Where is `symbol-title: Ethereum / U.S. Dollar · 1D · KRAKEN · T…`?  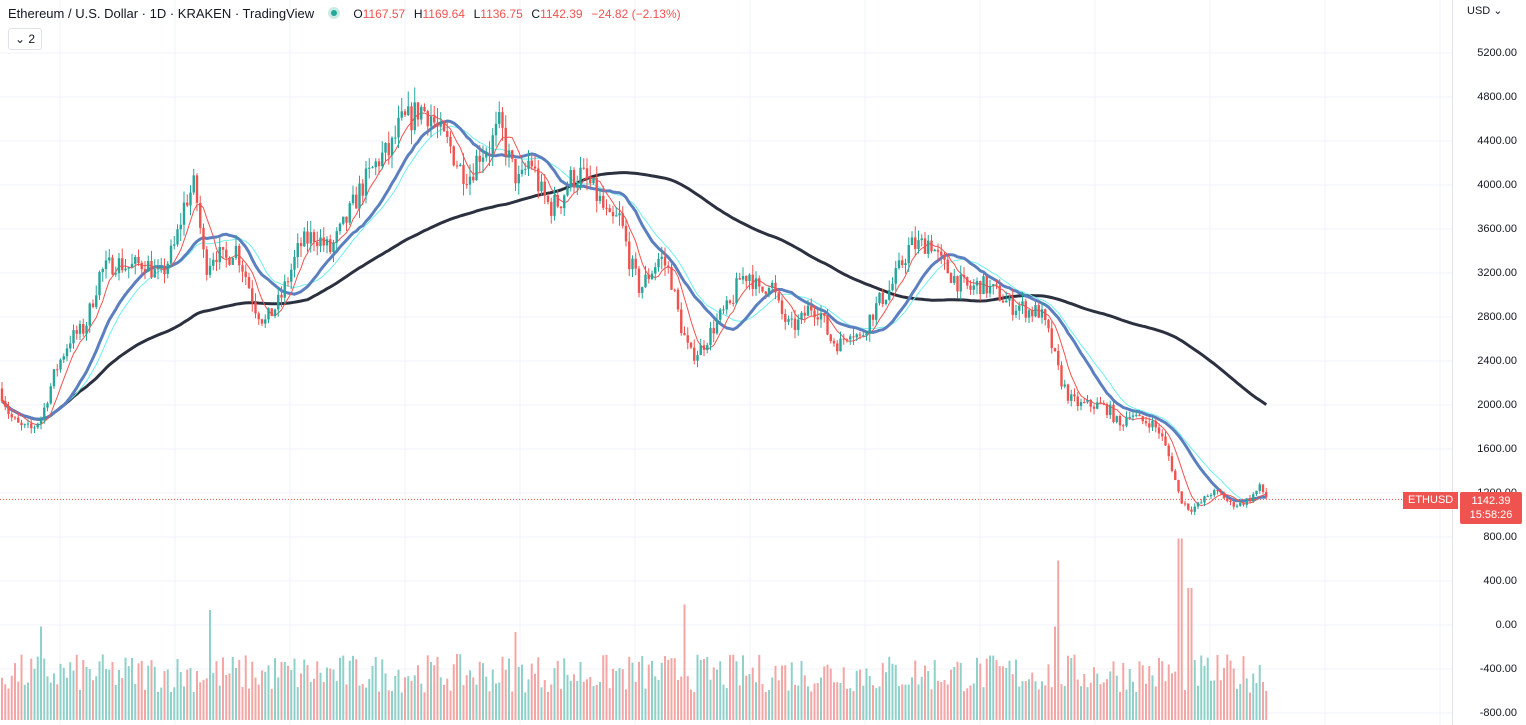 symbol-title: Ethereum / U.S. Dollar · 1D · KRAKEN · T… is located at coordinates (161, 13).